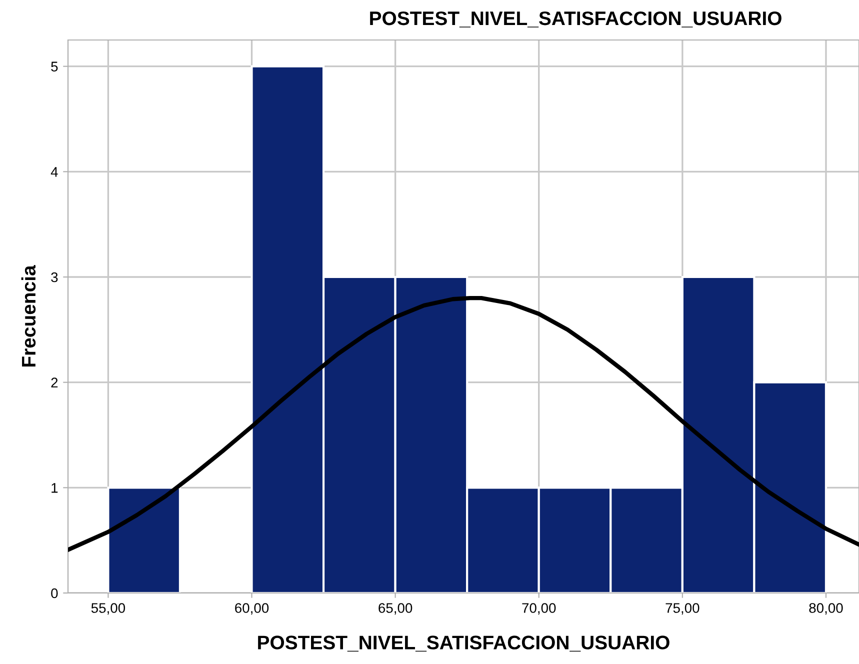  Describe the element at coordinates (252, 609) in the screenshot. I see `x-tick-label: 60,00` at that location.